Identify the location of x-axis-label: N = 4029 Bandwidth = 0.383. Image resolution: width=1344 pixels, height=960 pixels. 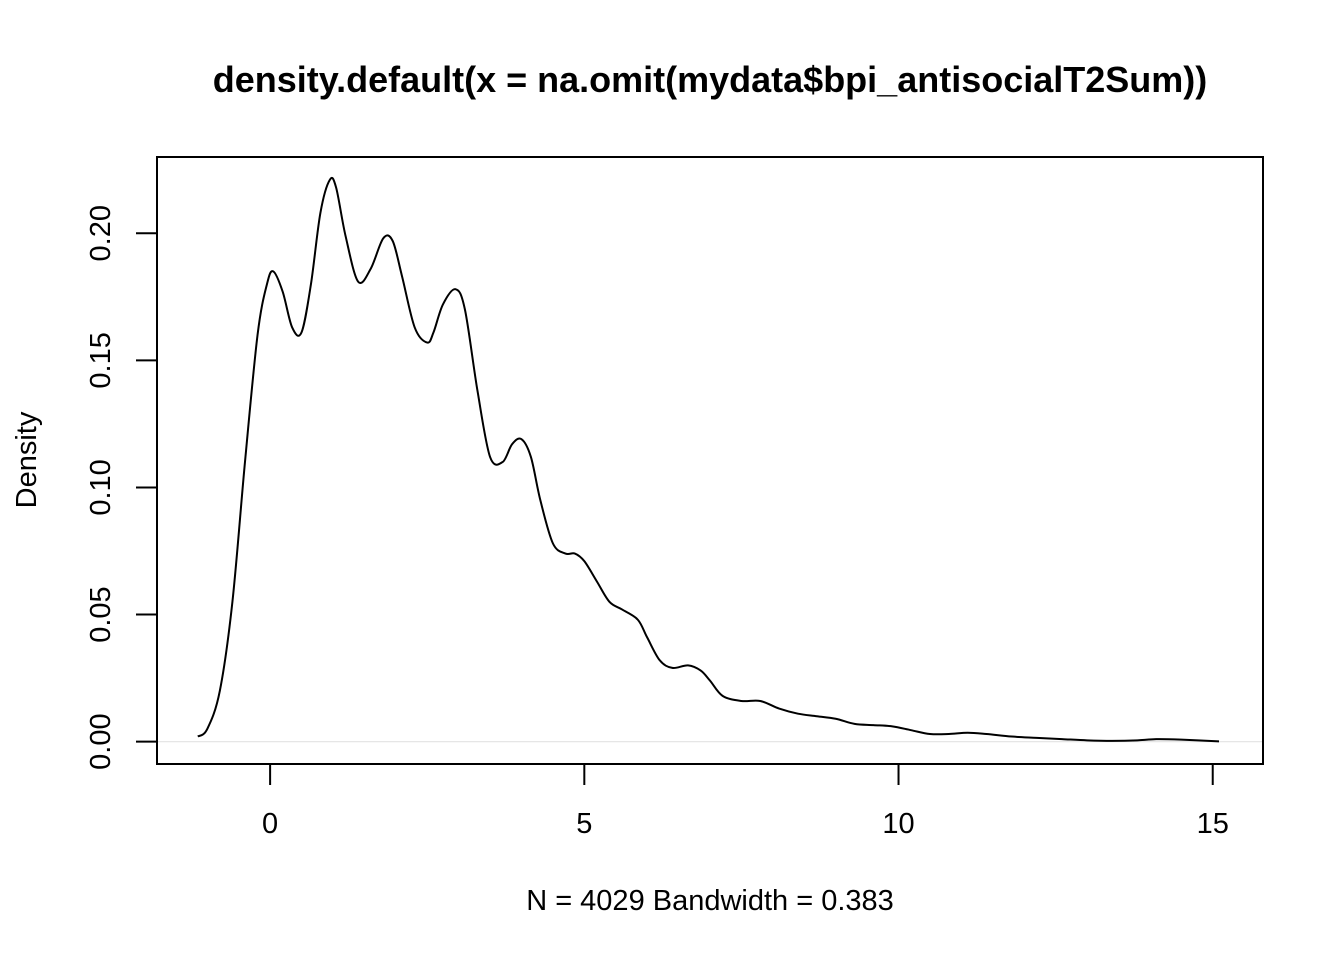
(710, 901).